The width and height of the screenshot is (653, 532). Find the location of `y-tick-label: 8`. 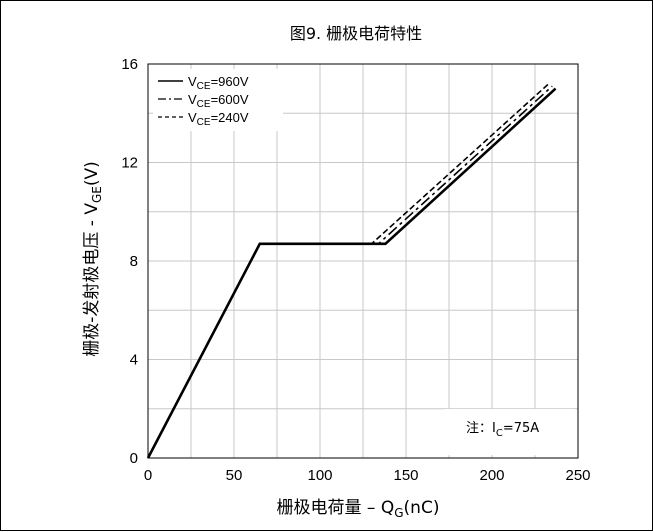

y-tick-label: 8 is located at coordinates (134, 261).